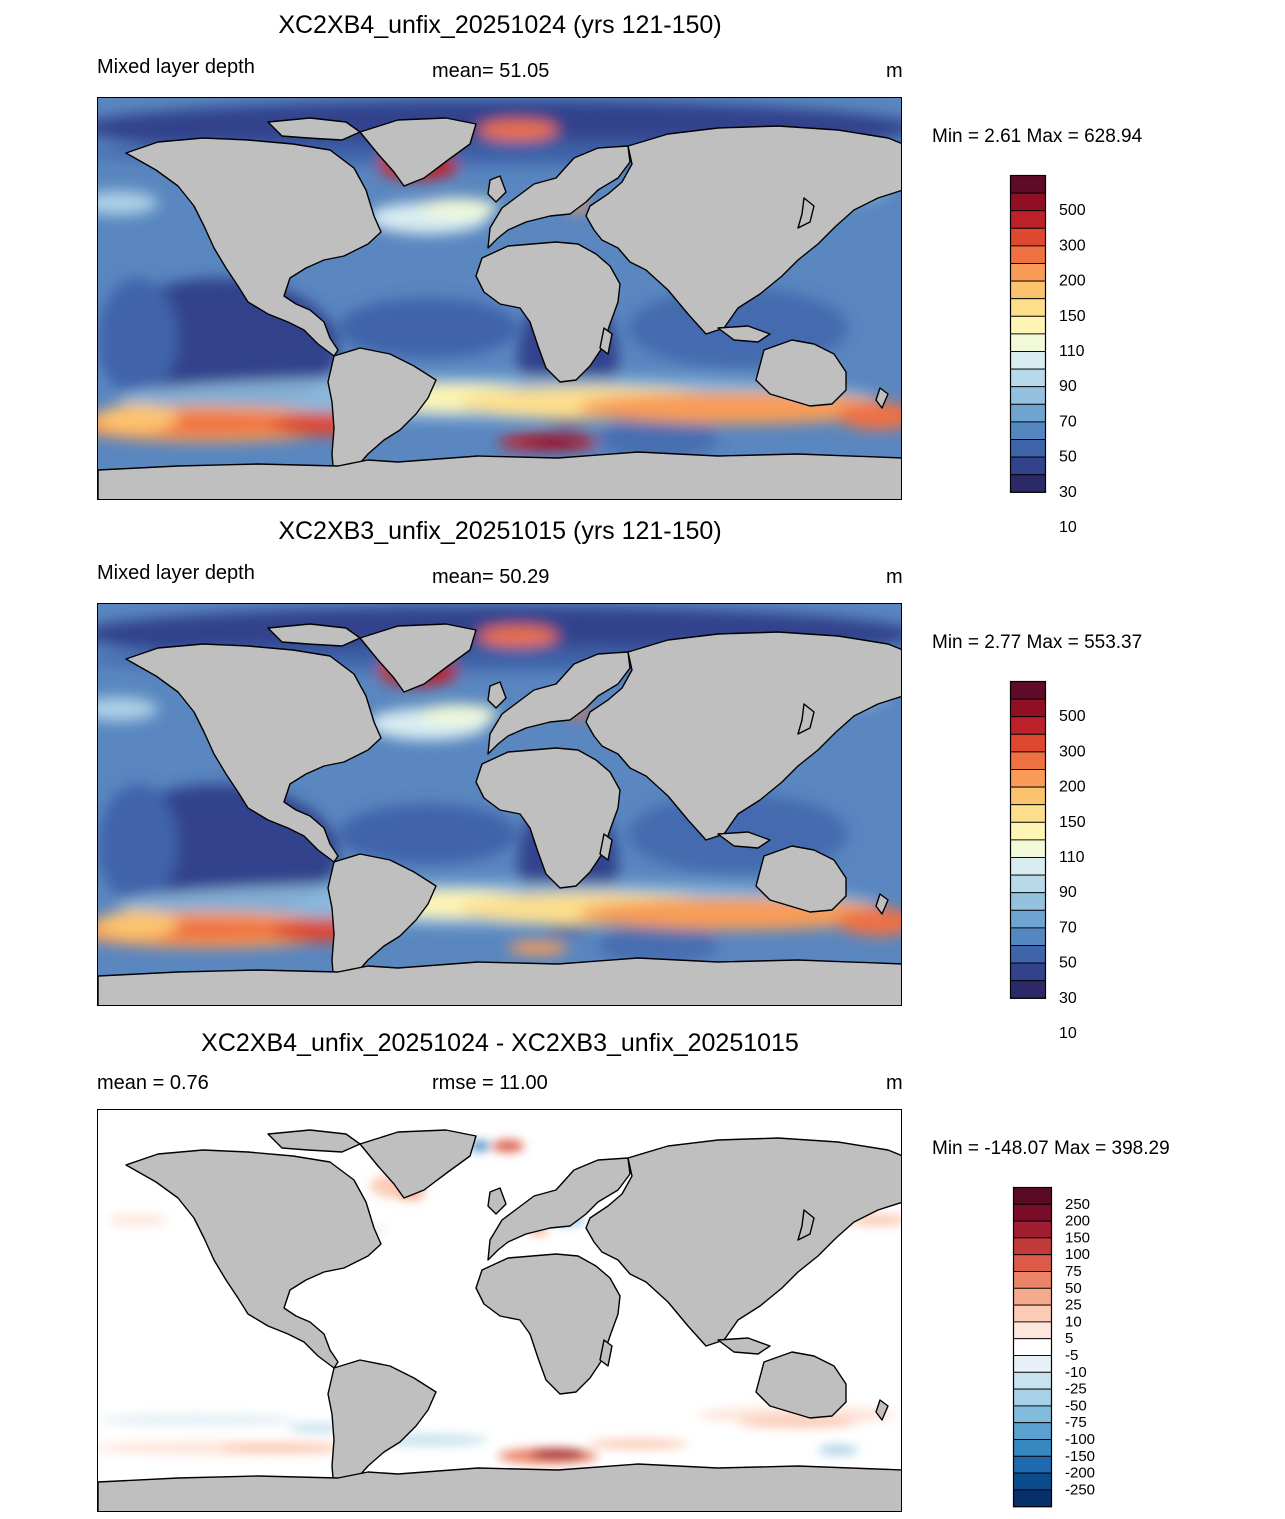 The width and height of the screenshot is (1285, 1519). I want to click on mean-label: mean= 51.05, so click(491, 71).